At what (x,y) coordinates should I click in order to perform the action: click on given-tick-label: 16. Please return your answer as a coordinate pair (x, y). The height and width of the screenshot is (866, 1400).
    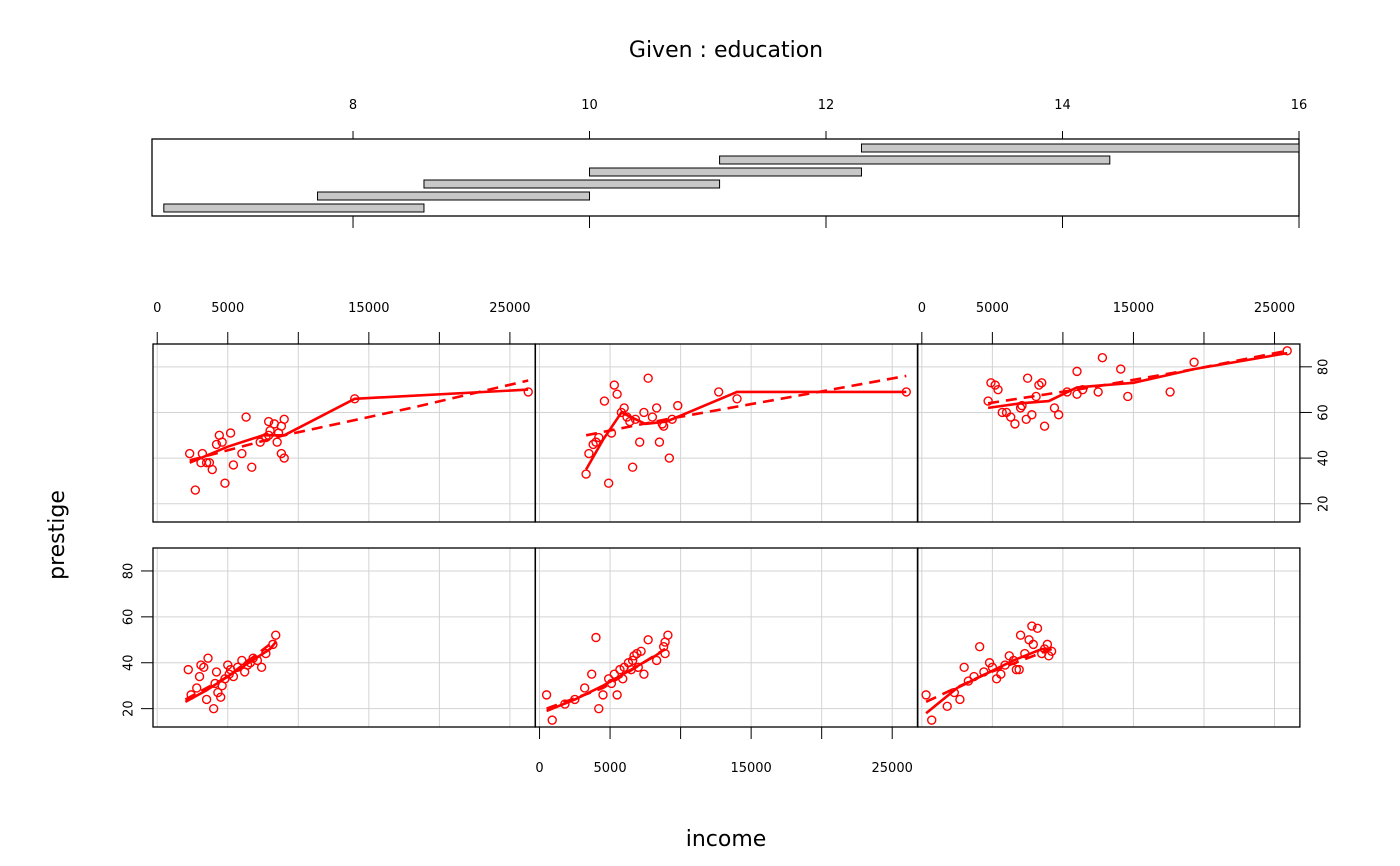
    Looking at the image, I should click on (1299, 105).